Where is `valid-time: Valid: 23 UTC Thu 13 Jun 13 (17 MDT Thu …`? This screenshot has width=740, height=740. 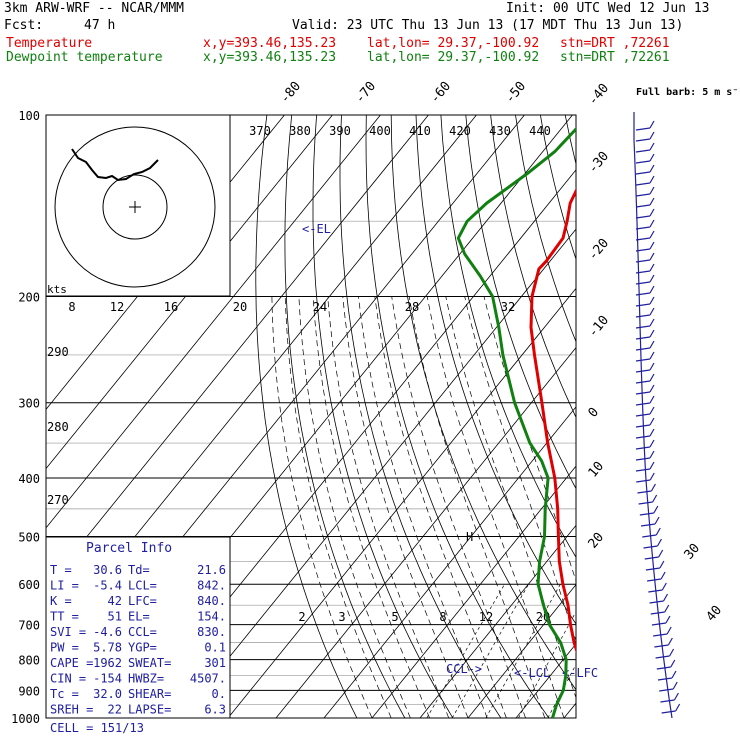 valid-time: Valid: 23 UTC Thu 13 Jun 13 (17 MDT Thu … is located at coordinates (488, 25).